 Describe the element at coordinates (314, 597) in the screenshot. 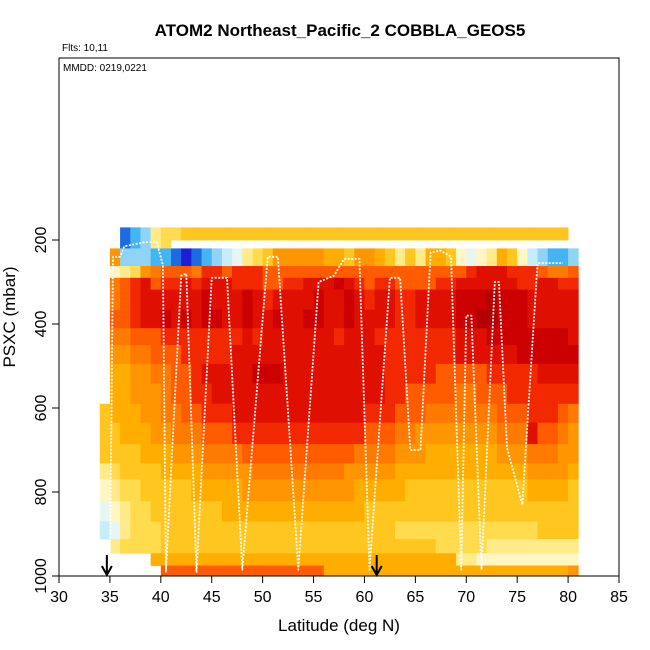

I see `x-tick-label: 55` at that location.